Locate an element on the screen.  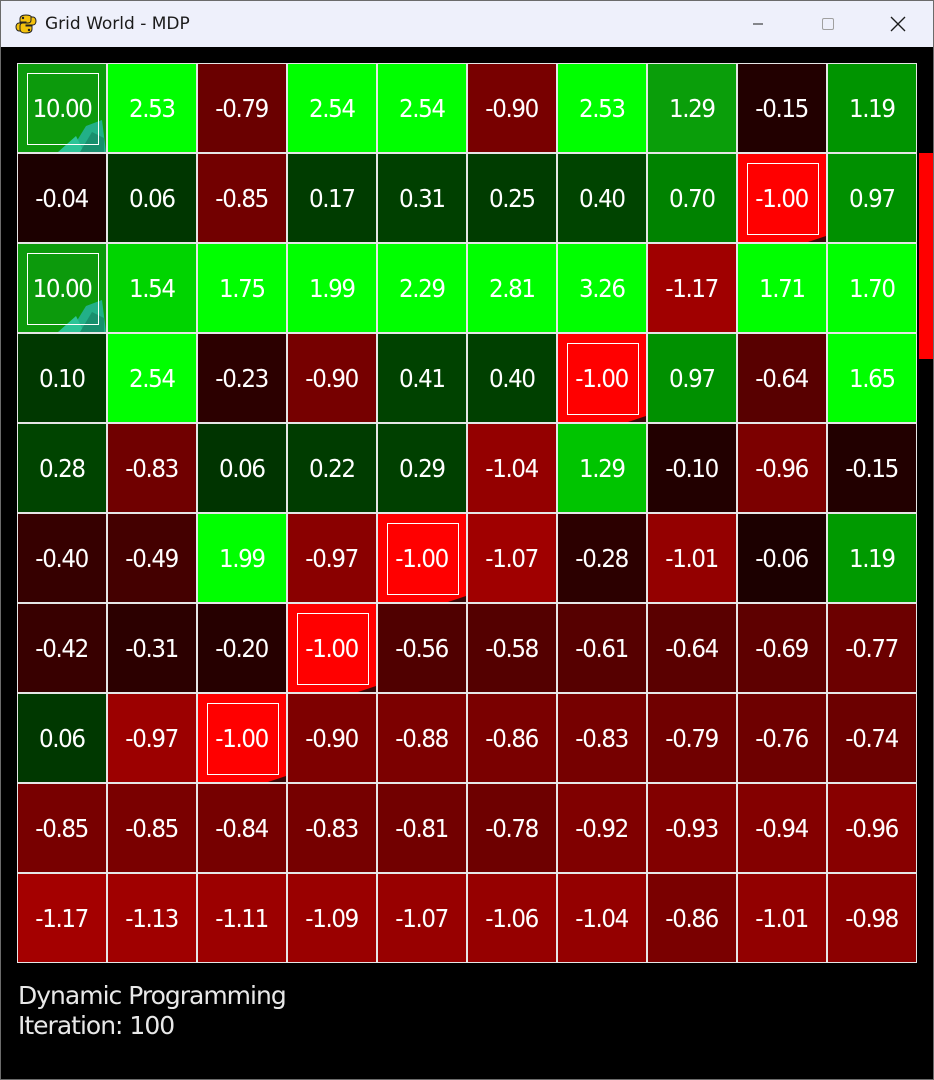
iteration-label: Iteration: 100 is located at coordinates (96, 1025).